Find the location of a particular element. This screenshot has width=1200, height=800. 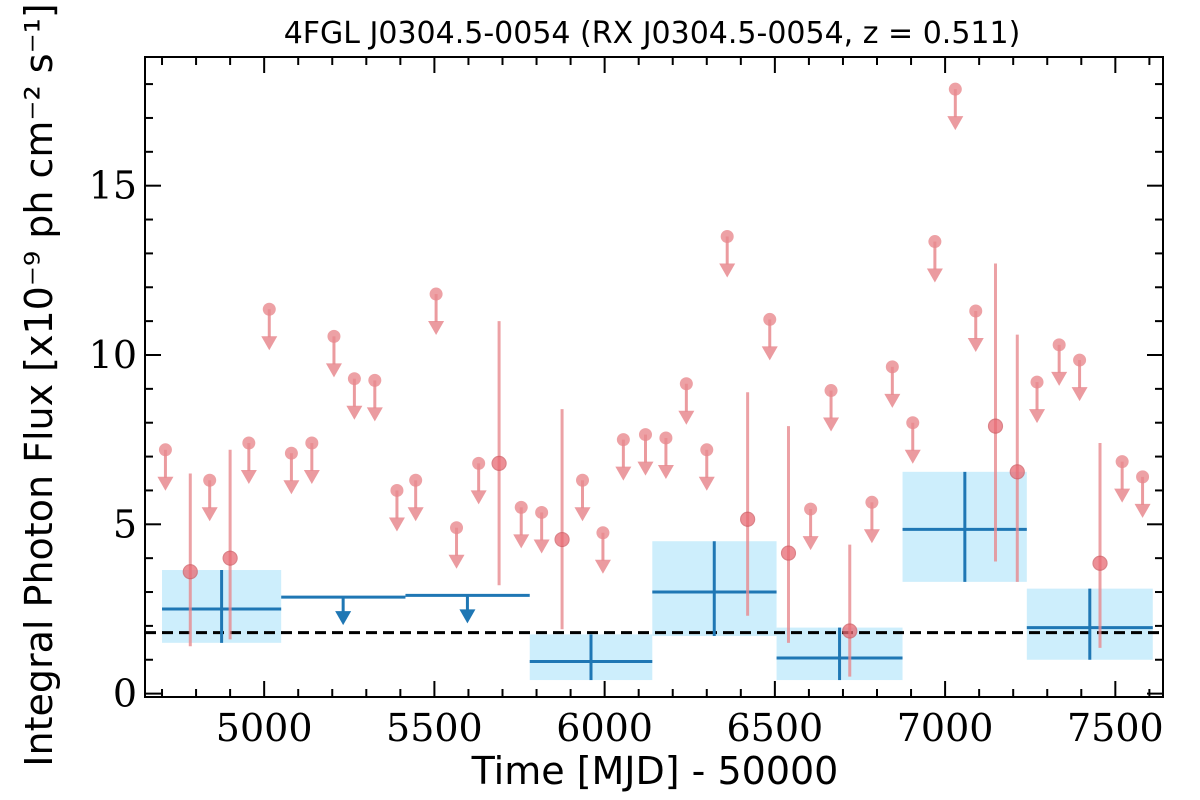

y-tick-label: 15 is located at coordinates (113, 186).